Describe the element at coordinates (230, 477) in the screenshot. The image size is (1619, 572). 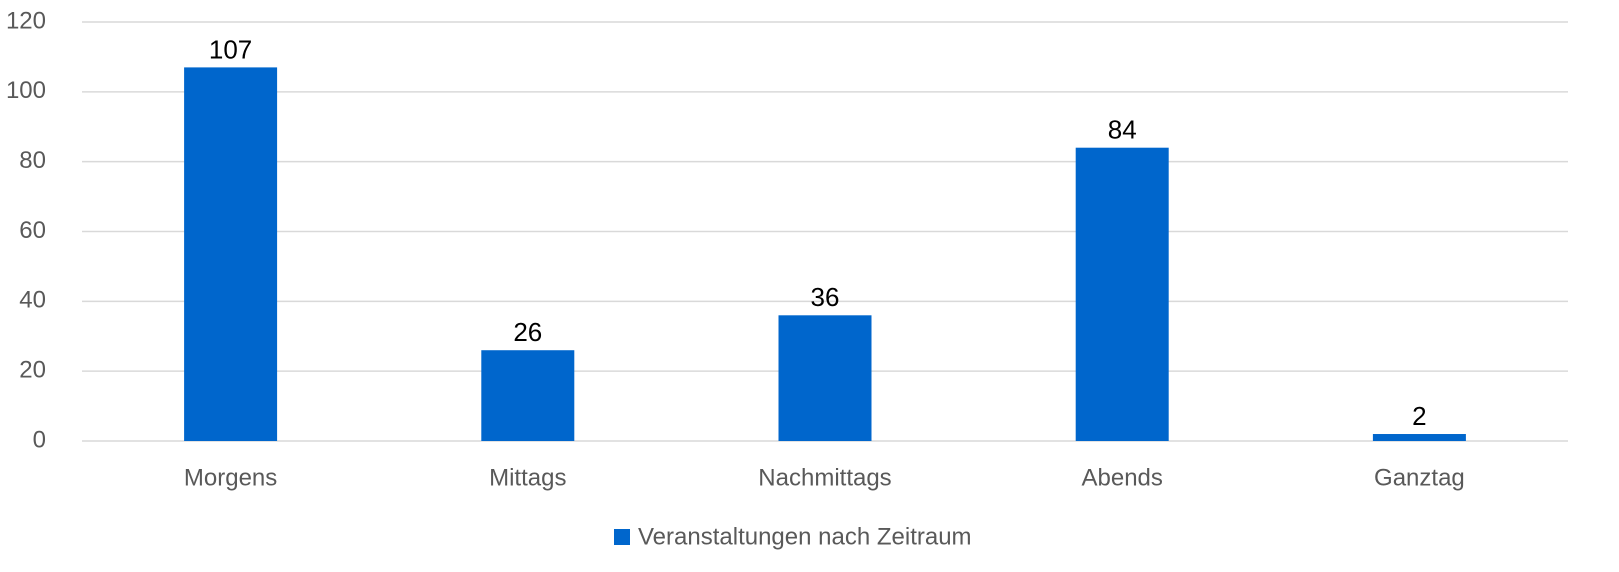
I see `x-tick-label: Morgens` at that location.